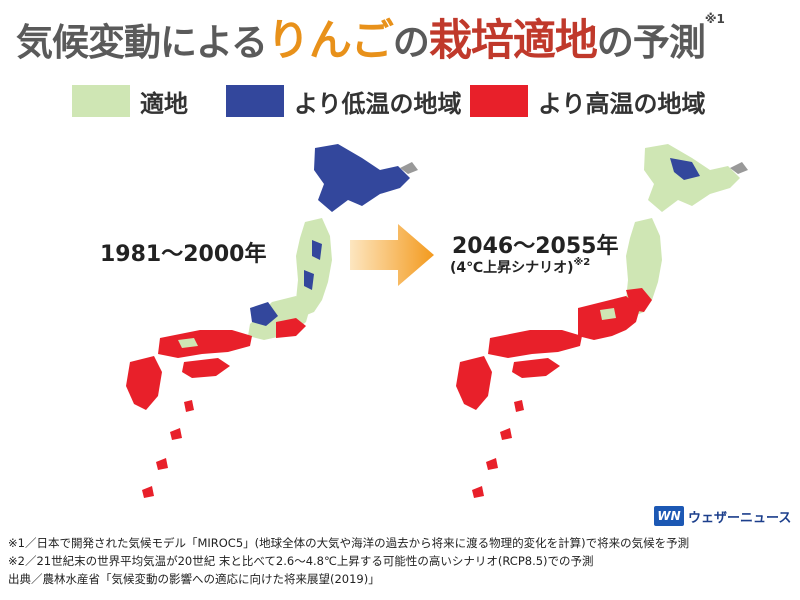  What do you see at coordinates (651, 42) in the screenshot?
I see `title-part-5: の予測` at bounding box center [651, 42].